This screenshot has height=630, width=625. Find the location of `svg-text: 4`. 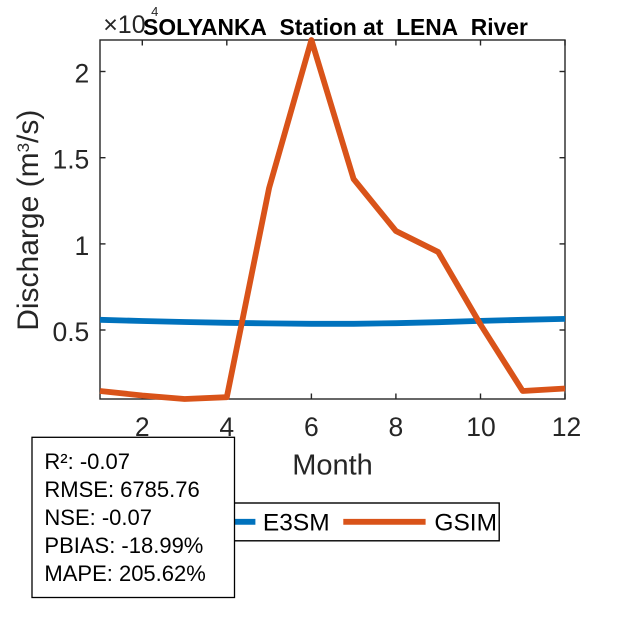

svg-text: 4 is located at coordinates (226, 427).